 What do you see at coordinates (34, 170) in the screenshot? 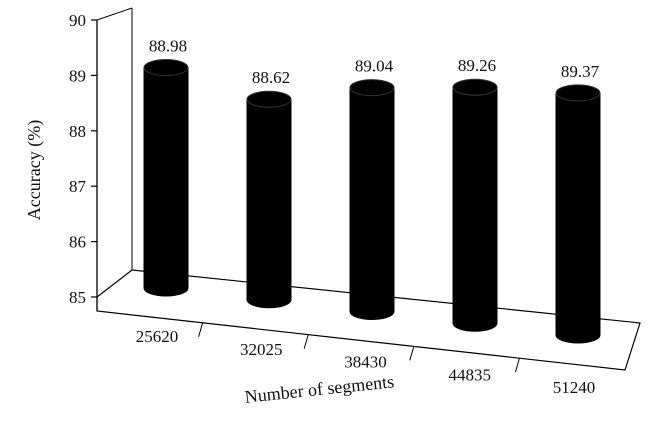
I see `y-axis-title: Accuracy (%)` at bounding box center [34, 170].